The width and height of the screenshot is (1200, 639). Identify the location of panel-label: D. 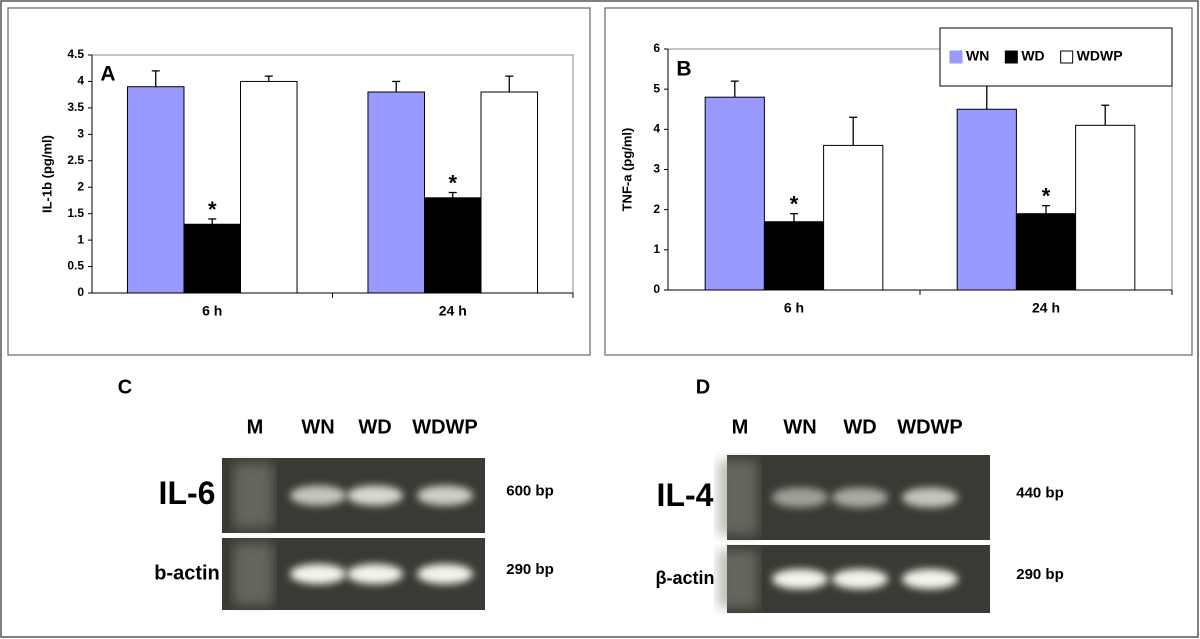
(703, 387).